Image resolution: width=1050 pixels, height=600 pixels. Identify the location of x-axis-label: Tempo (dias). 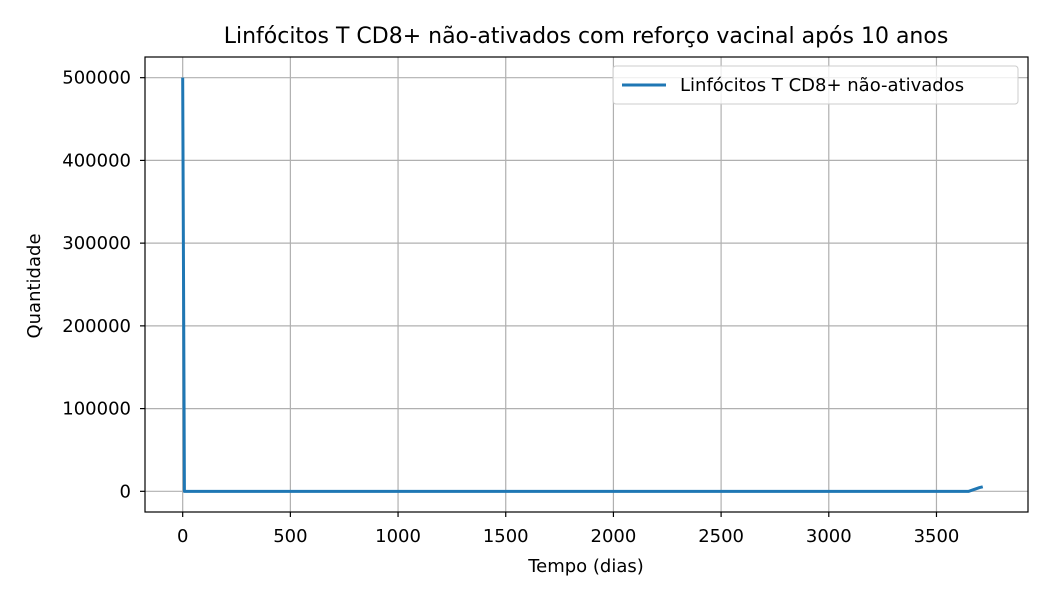
(585, 566).